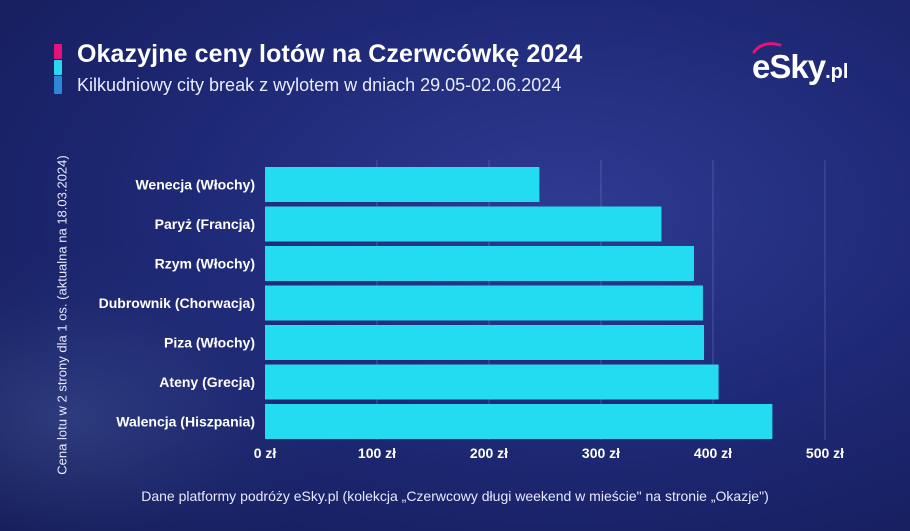  What do you see at coordinates (789, 66) in the screenshot?
I see `logo-main-text: eSky` at bounding box center [789, 66].